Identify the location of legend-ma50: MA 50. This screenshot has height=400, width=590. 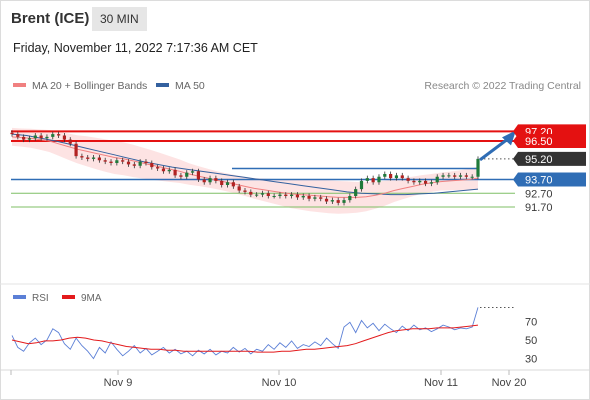
(180, 86).